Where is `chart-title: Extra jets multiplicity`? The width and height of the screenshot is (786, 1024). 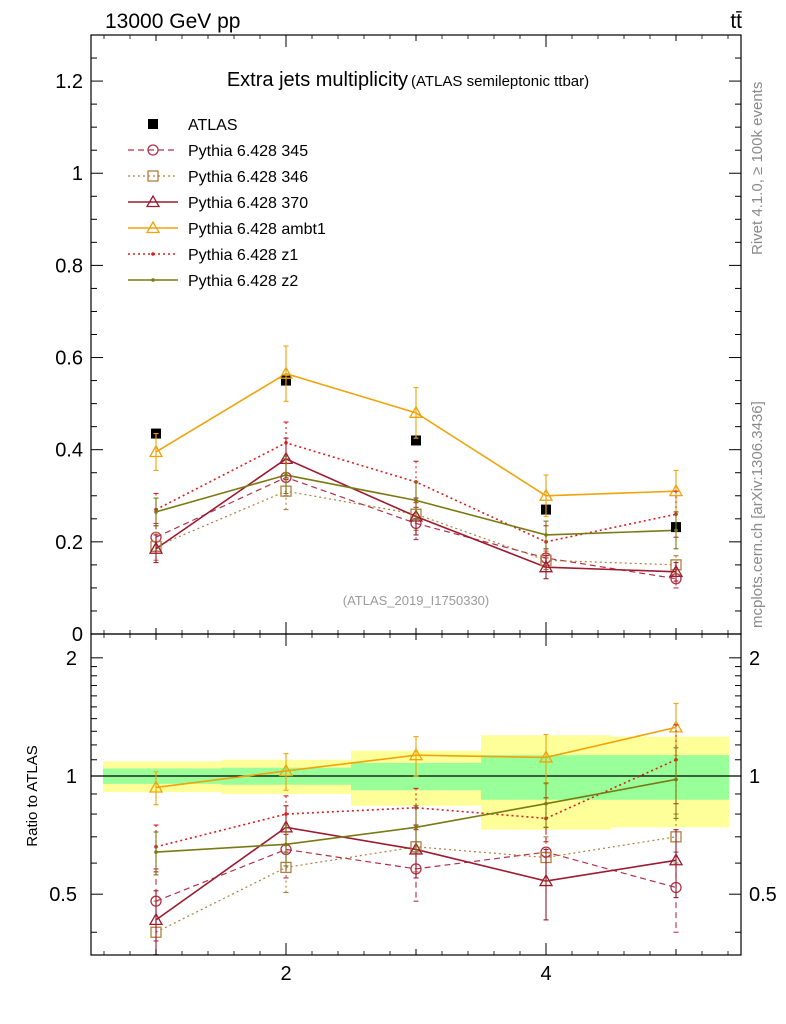
chart-title: Extra jets multiplicity is located at coordinates (317, 80).